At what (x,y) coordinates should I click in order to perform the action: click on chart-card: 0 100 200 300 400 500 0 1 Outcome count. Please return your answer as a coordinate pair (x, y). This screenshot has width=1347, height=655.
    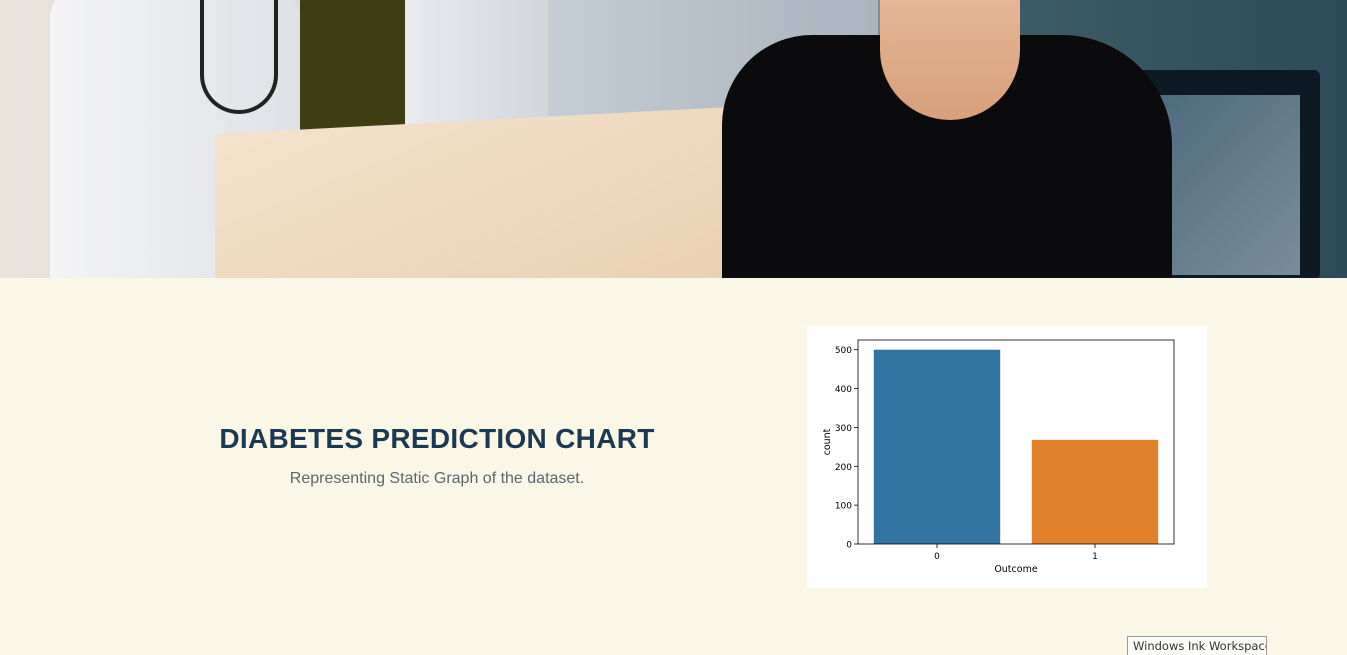
    Looking at the image, I should click on (1007, 457).